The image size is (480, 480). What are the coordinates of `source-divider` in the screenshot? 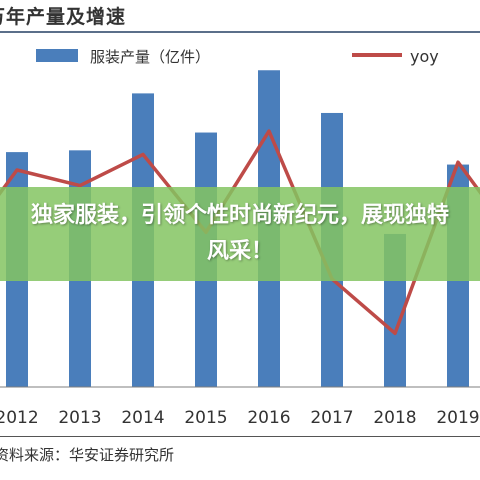 It's located at (240, 436).